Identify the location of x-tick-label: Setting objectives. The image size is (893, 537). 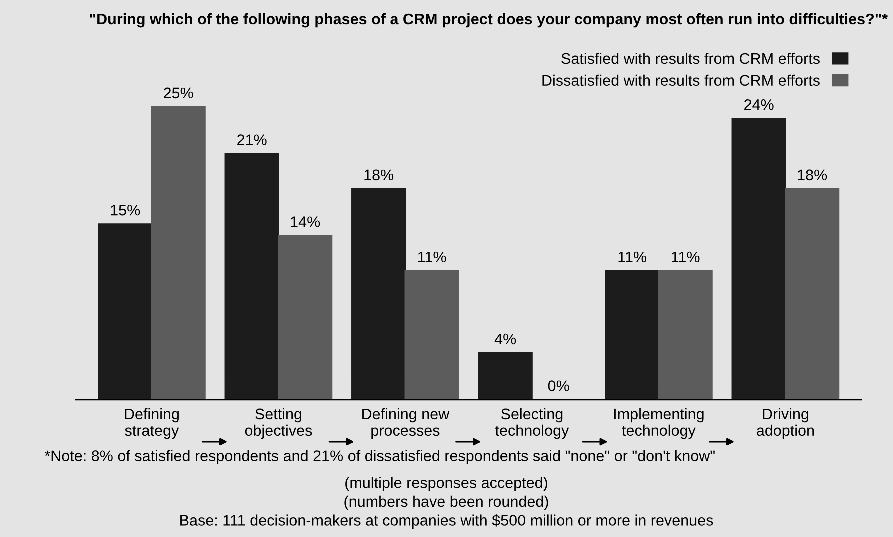
(278, 424).